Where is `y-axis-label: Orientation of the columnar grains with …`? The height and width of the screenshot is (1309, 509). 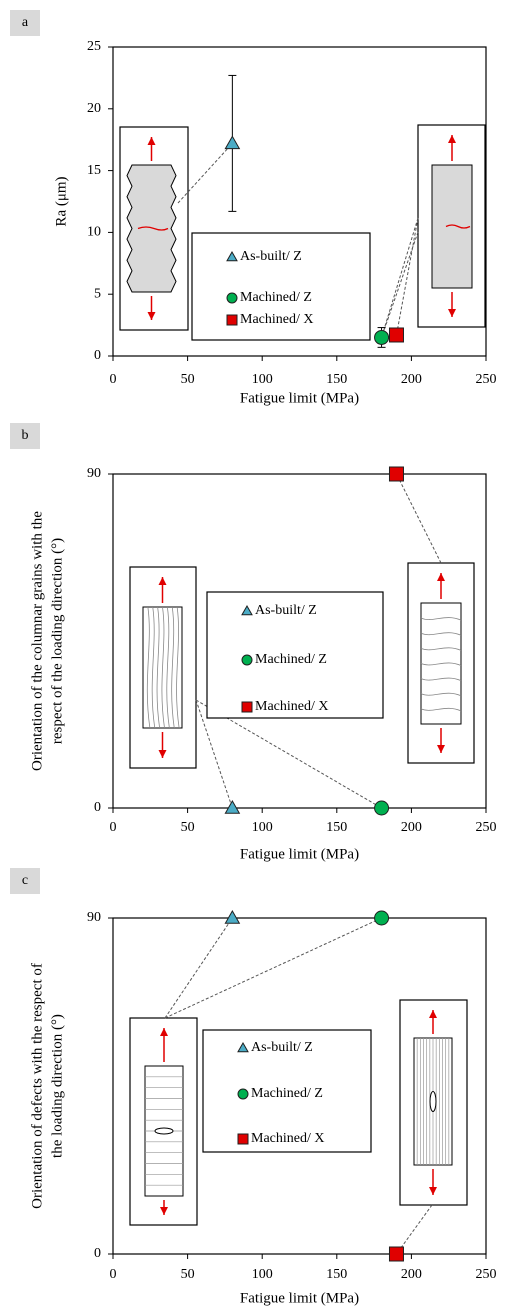
y-axis-label: Orientation of the columnar grains with … is located at coordinates (37, 641).